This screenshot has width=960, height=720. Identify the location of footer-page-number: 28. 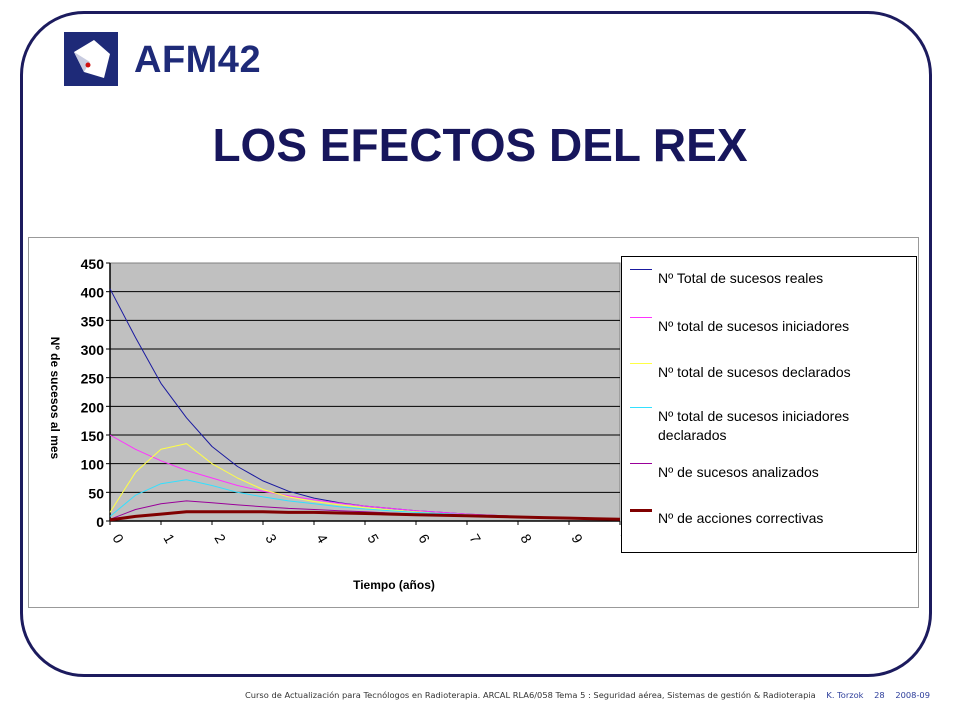
(879, 695).